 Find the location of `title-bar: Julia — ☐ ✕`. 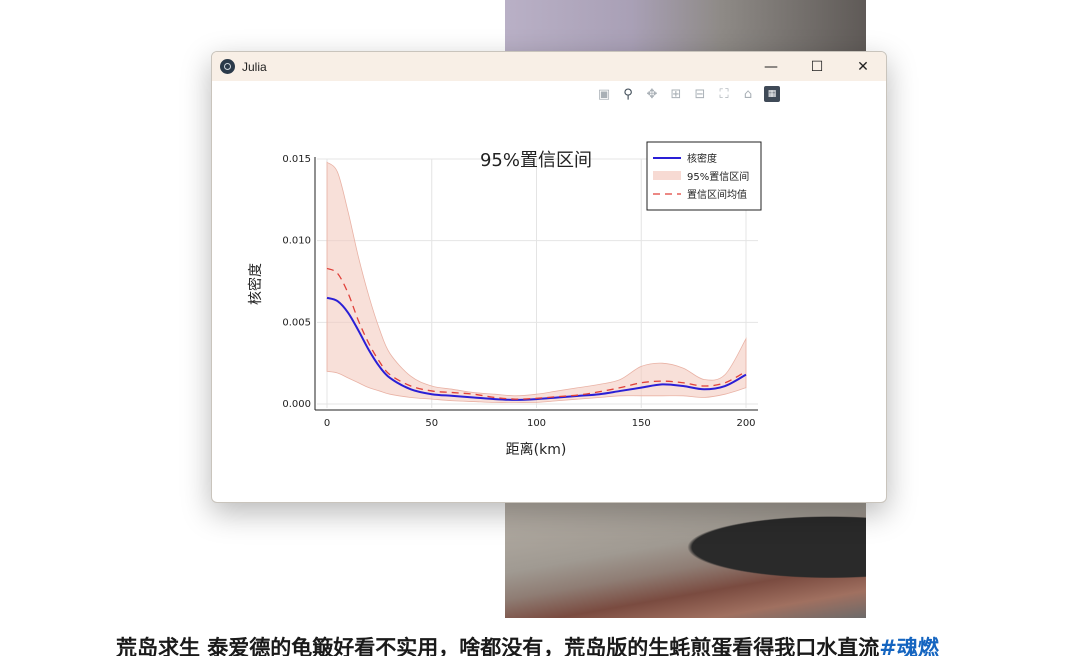

title-bar: Julia — ☐ ✕ is located at coordinates (549, 66).